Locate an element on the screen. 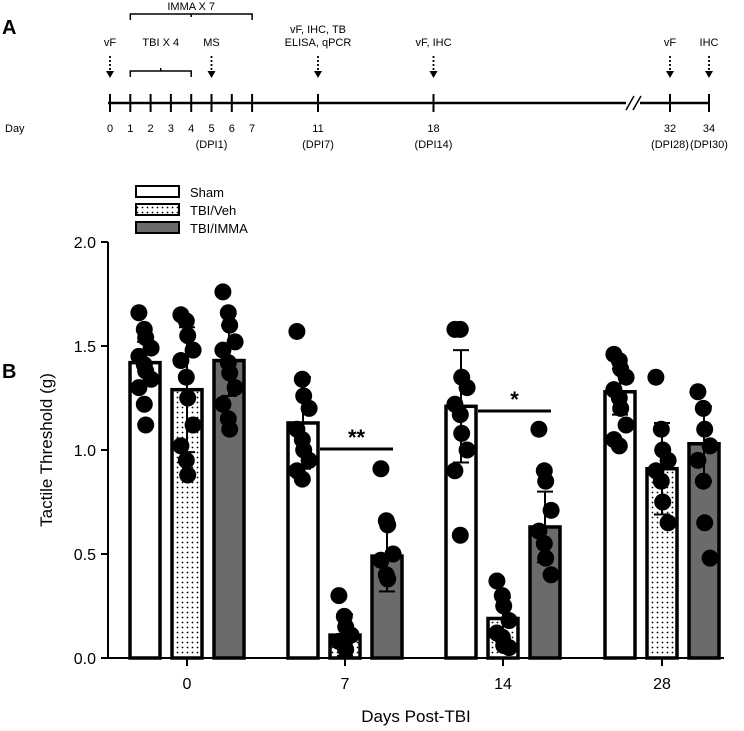 Image resolution: width=744 pixels, height=731 pixels. day-prefix-label: Day is located at coordinates (15, 129).